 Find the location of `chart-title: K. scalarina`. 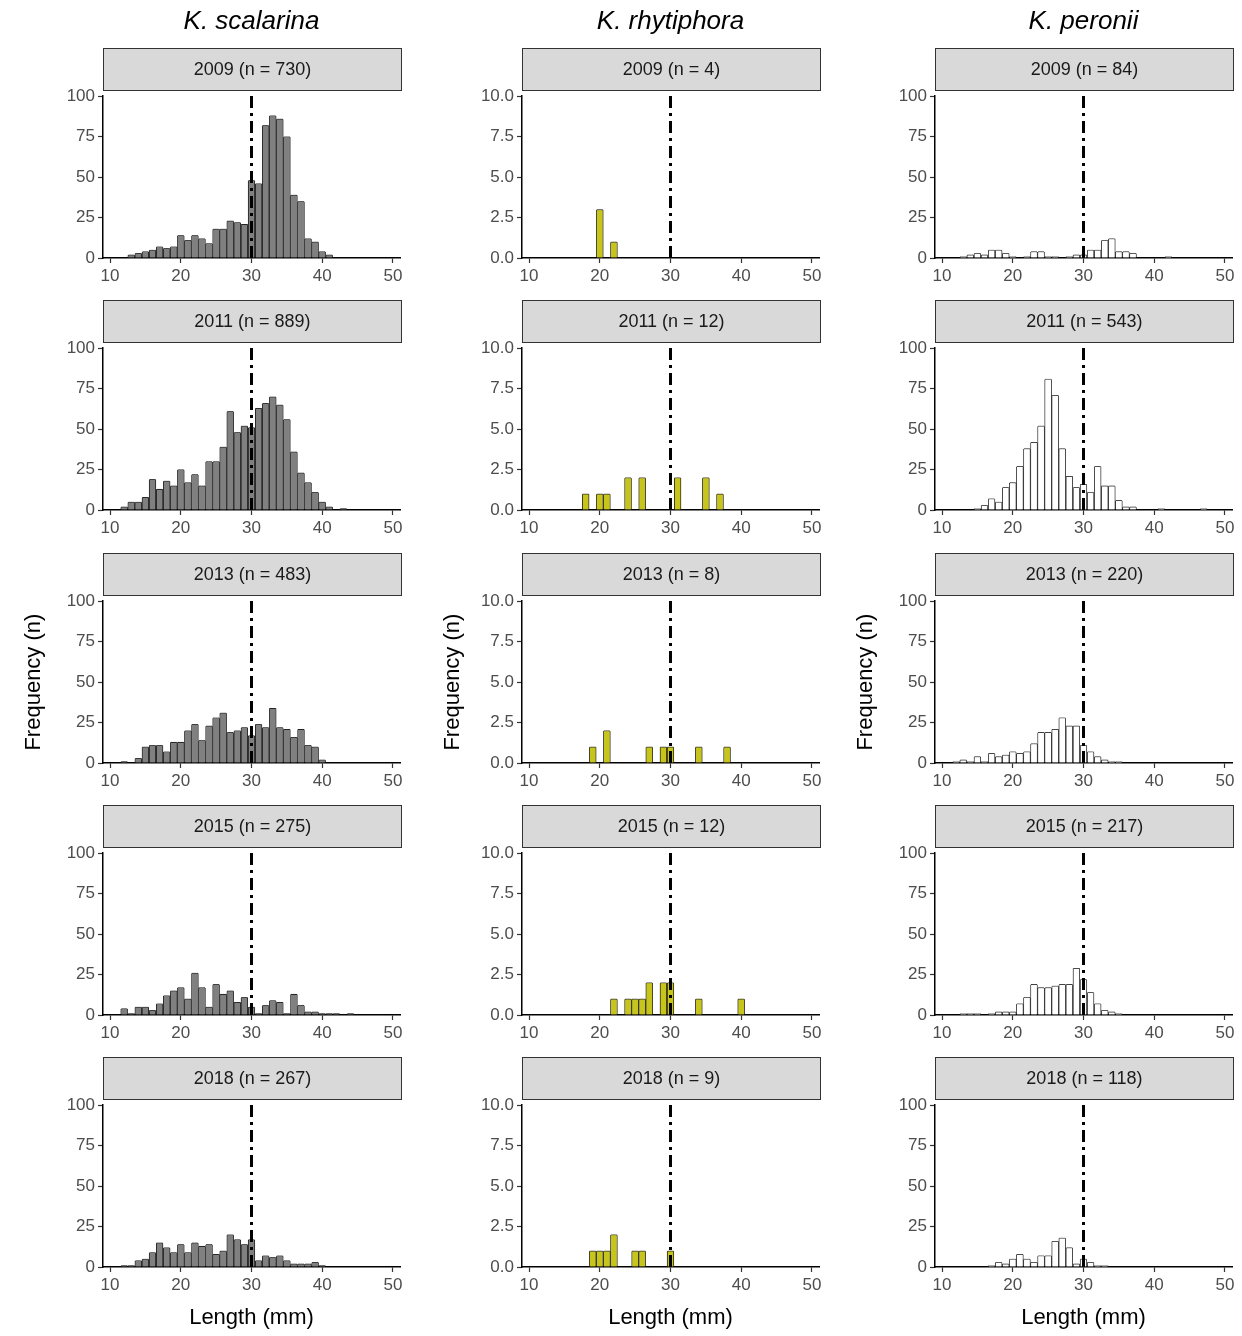

chart-title: K. scalarina is located at coordinates (251, 20).